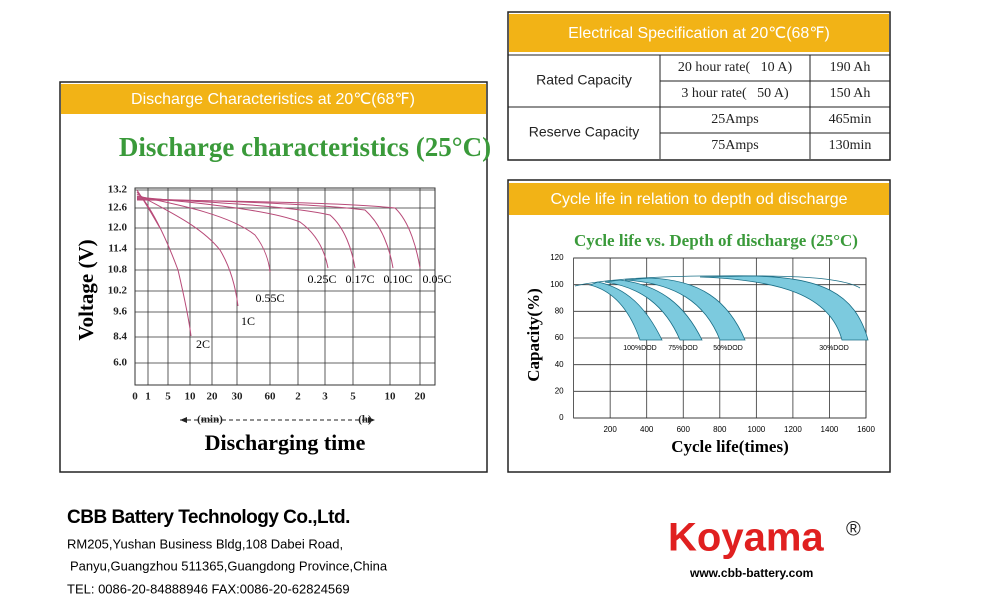 This screenshot has width=1000, height=602. Describe the element at coordinates (647, 429) in the screenshot. I see `x-tick-label: 400` at that location.